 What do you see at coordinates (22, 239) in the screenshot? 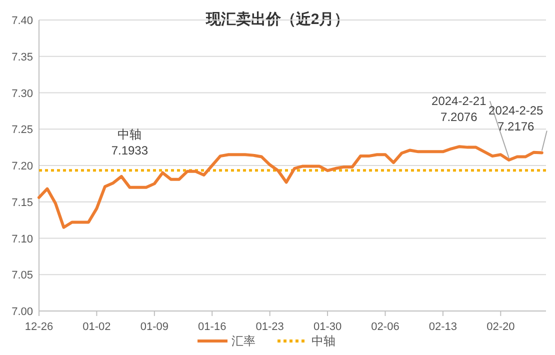
I see `ytick: 7.10` at bounding box center [22, 239].